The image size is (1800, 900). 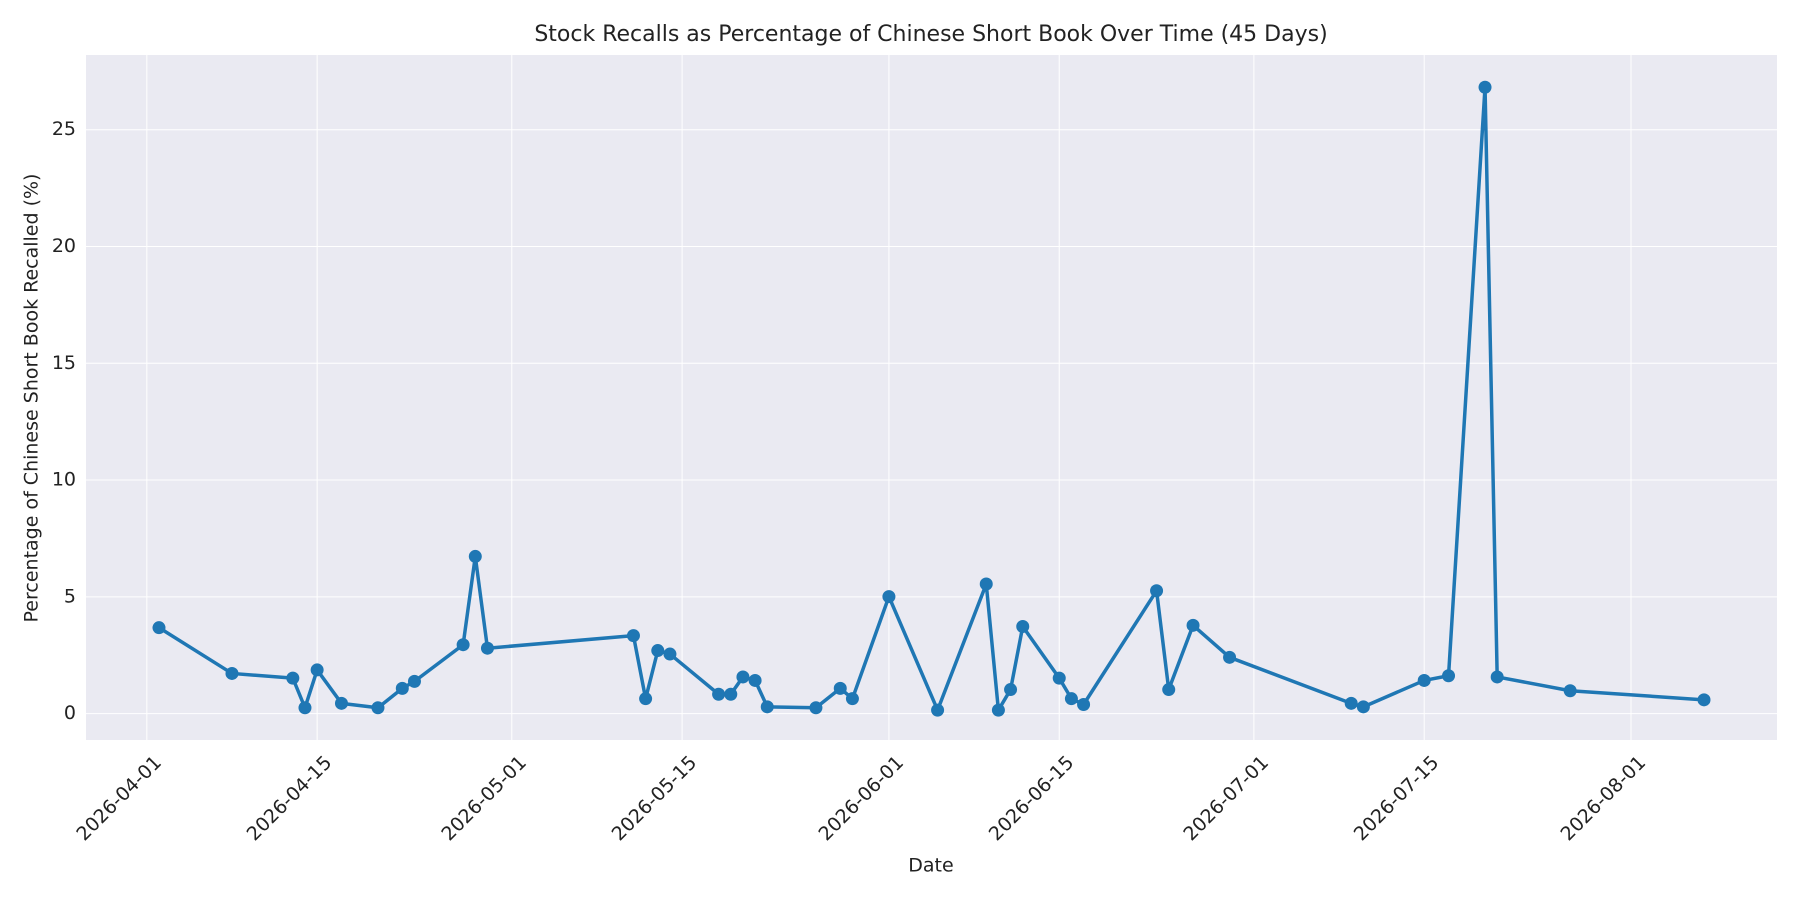 I want to click on x-tick-label: 2026-04-15, so click(x=290, y=799).